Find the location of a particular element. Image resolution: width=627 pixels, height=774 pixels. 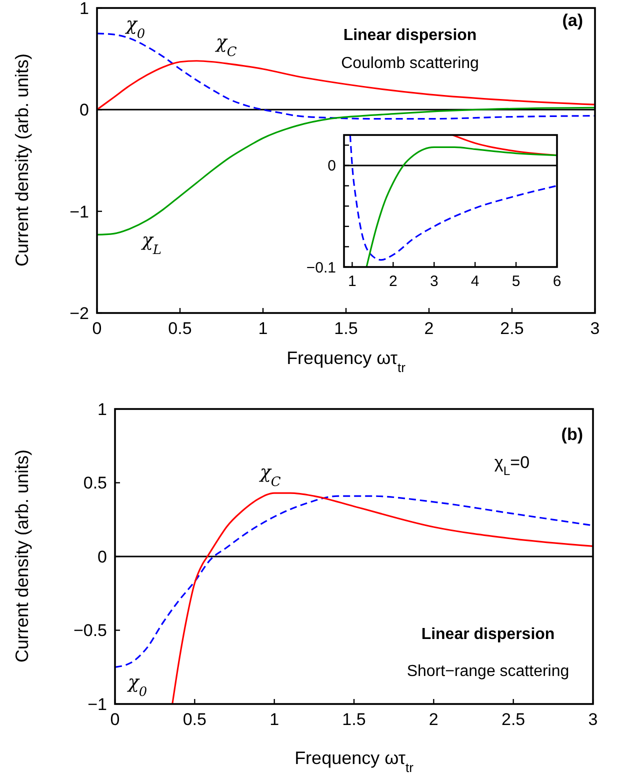

y-tick-label: −0.5 is located at coordinates (90, 630).